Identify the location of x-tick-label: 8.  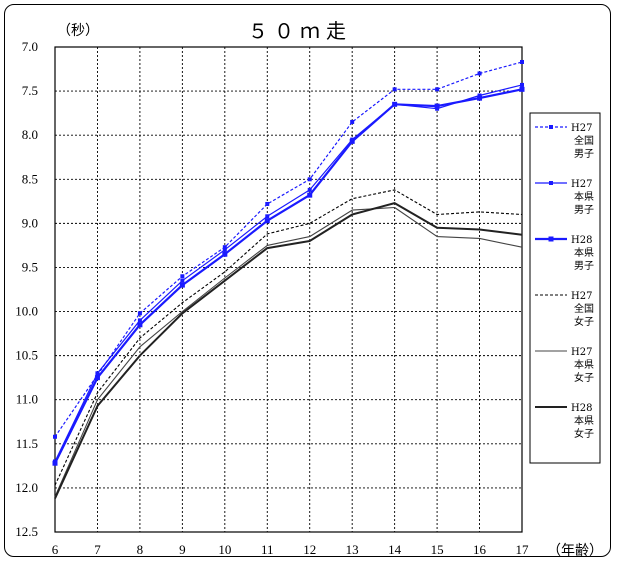
(140, 549).